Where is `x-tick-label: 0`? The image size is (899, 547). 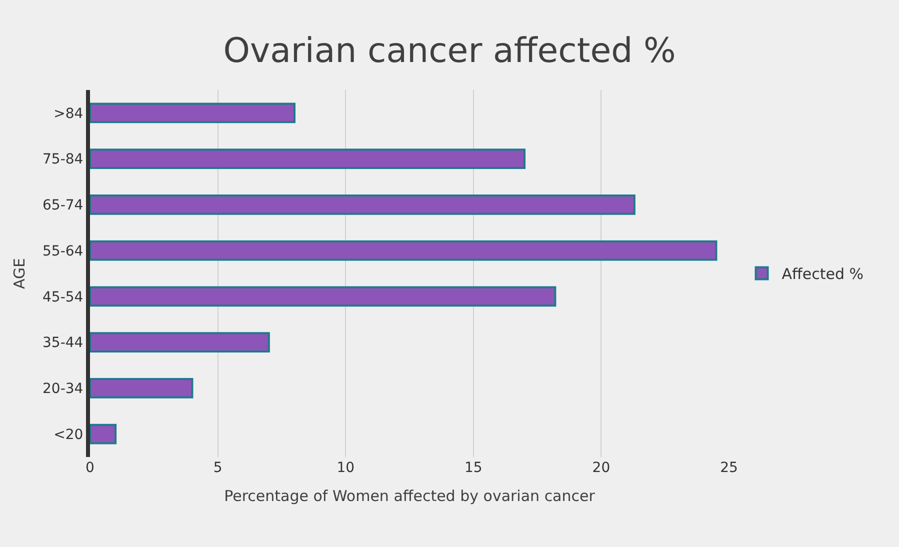
x-tick-label: 0 is located at coordinates (90, 468).